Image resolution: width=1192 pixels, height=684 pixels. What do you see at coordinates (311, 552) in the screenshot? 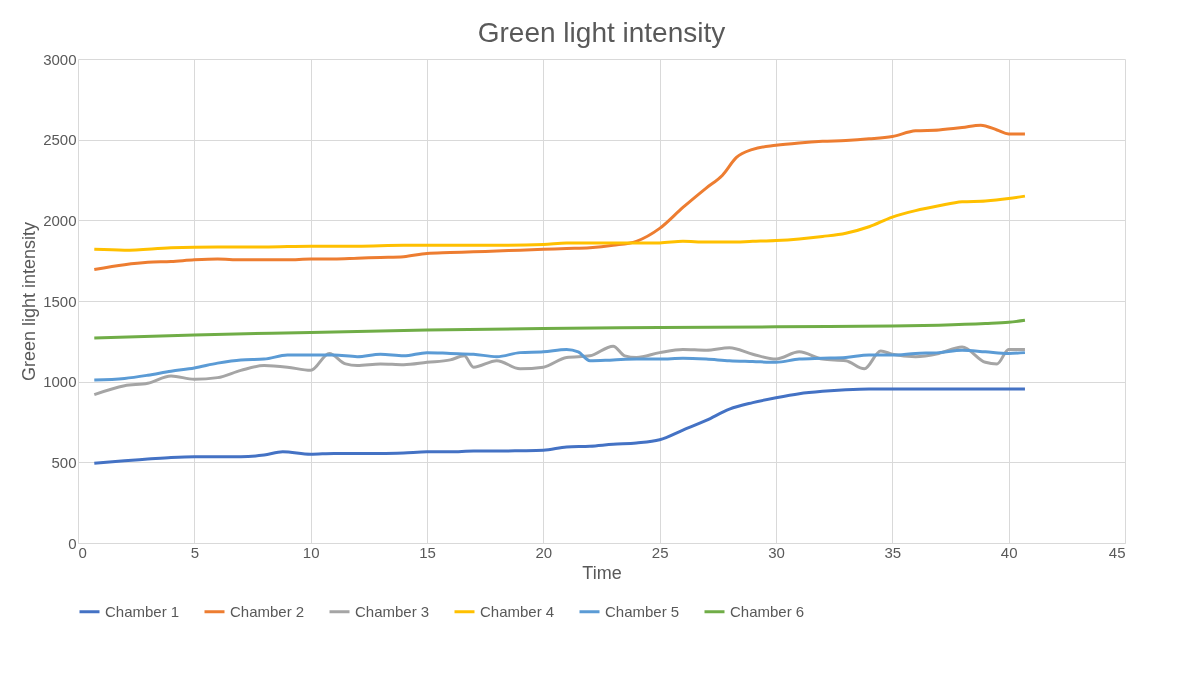
I see `x-tick-label: 10` at bounding box center [311, 552].